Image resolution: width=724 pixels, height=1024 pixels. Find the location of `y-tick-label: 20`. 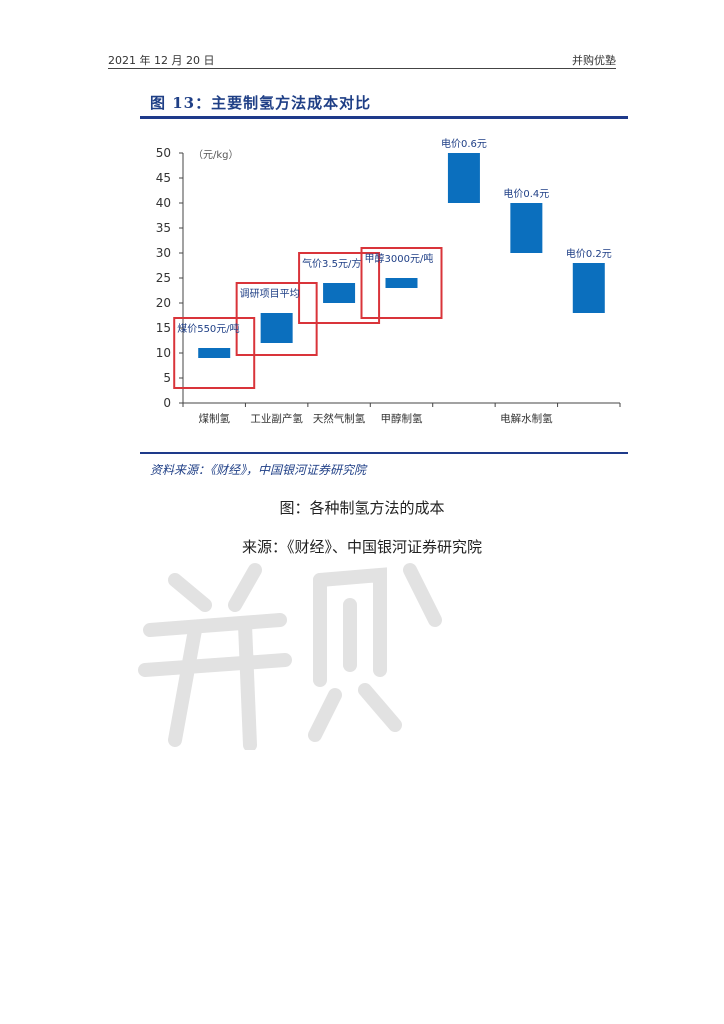

y-tick-label: 20 is located at coordinates (163, 303).